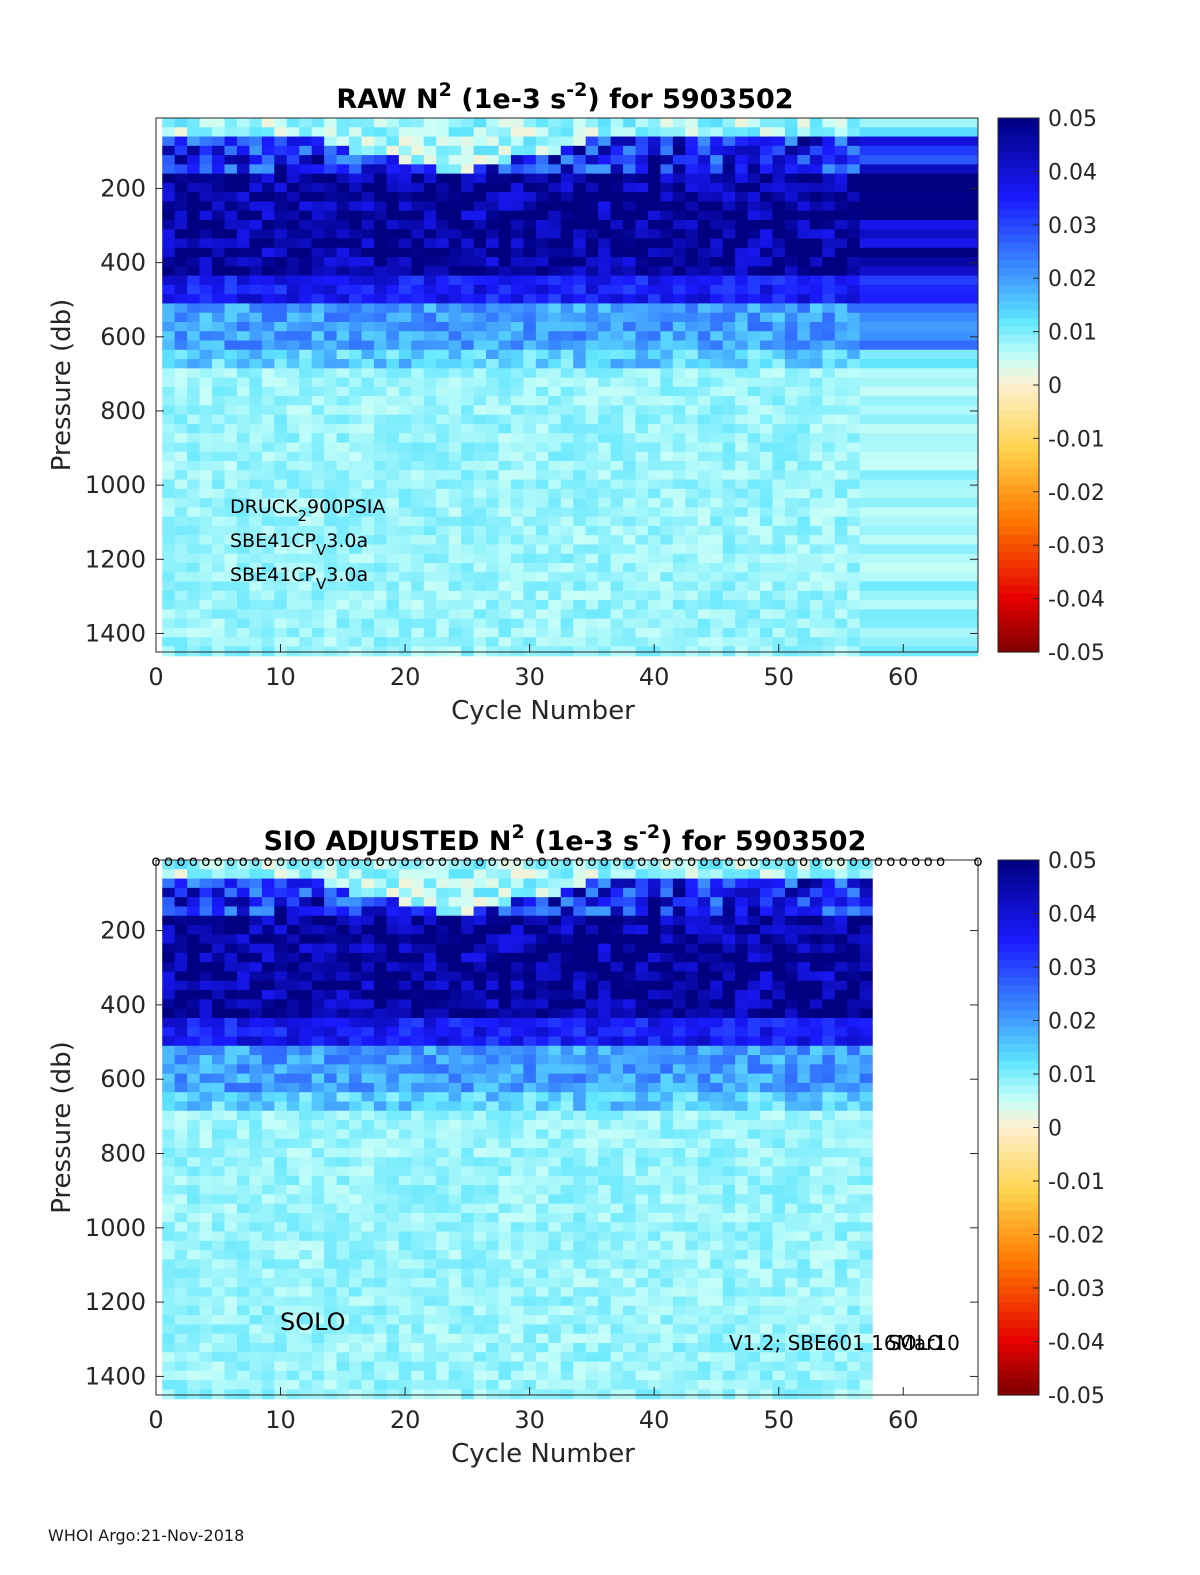  What do you see at coordinates (1076, 653) in the screenshot?
I see `colorbar-tick-label: -0.05` at bounding box center [1076, 653].